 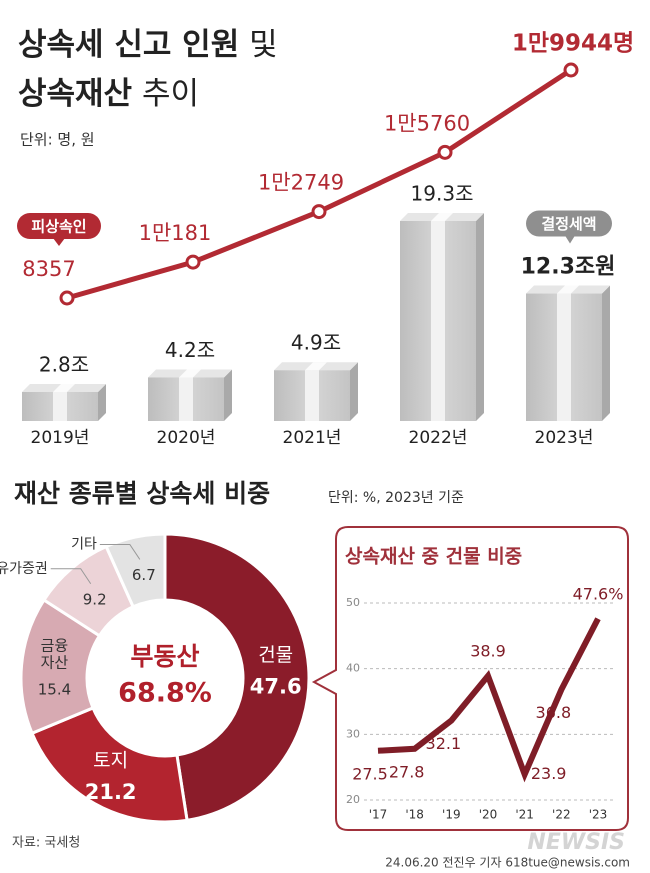 What do you see at coordinates (95, 599) in the screenshot?
I see `slice-value: 9.2` at bounding box center [95, 599].